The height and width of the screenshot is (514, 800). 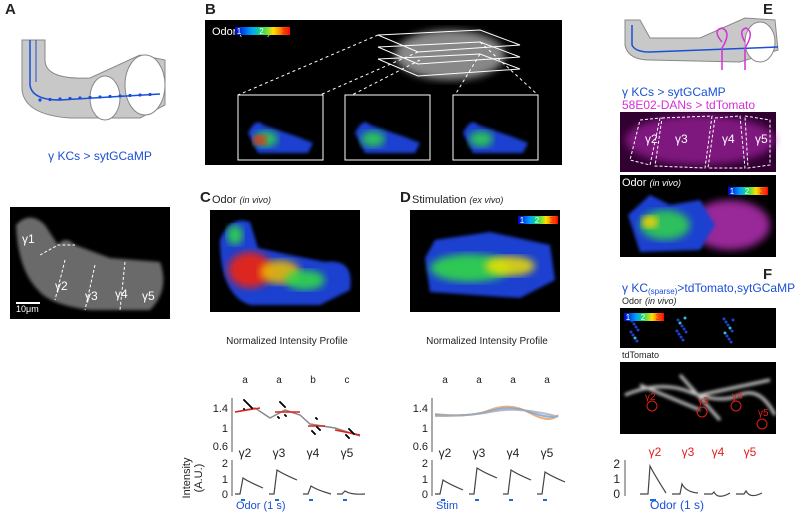 What do you see at coordinates (737, 396) in the screenshot?
I see `roi-label: γ4` at bounding box center [737, 396].